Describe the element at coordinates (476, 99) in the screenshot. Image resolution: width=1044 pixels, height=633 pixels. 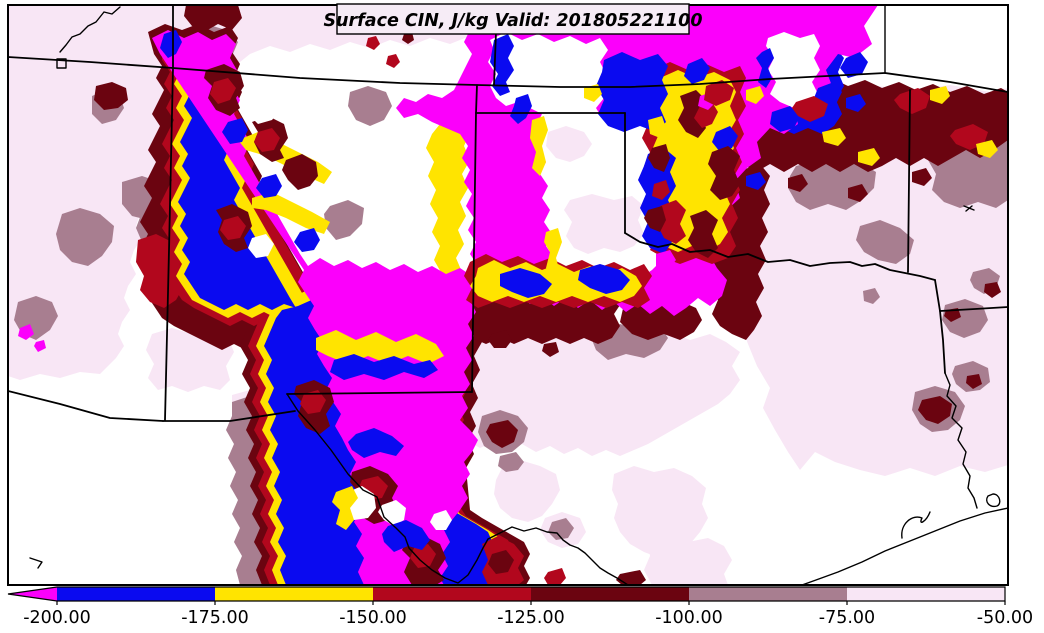
I see `border-nm-ok` at that location.